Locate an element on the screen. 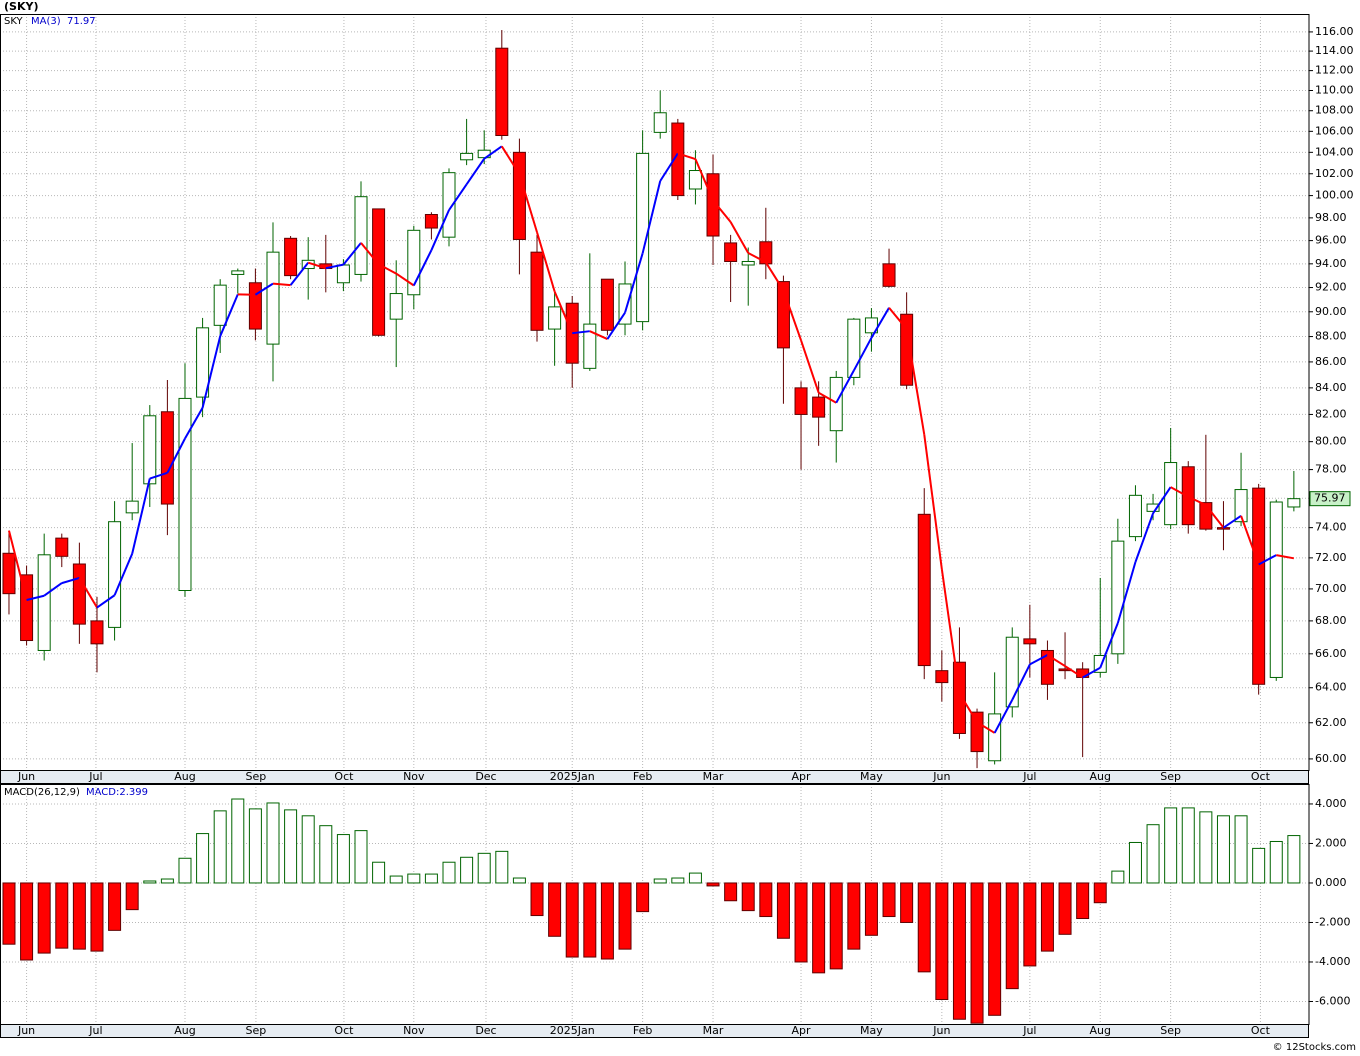  y-tick-label: 110.00 is located at coordinates (1334, 89).